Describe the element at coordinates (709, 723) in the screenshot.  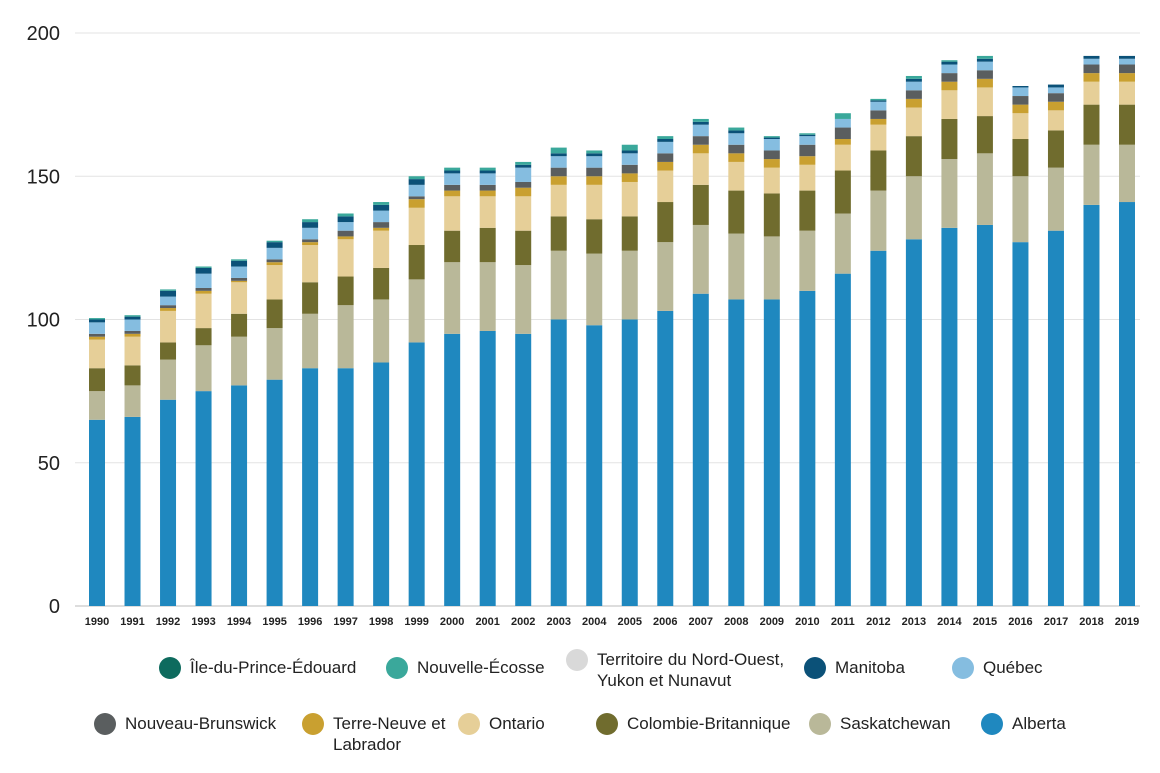
I see `legend-label: Colombie-Britannique` at that location.